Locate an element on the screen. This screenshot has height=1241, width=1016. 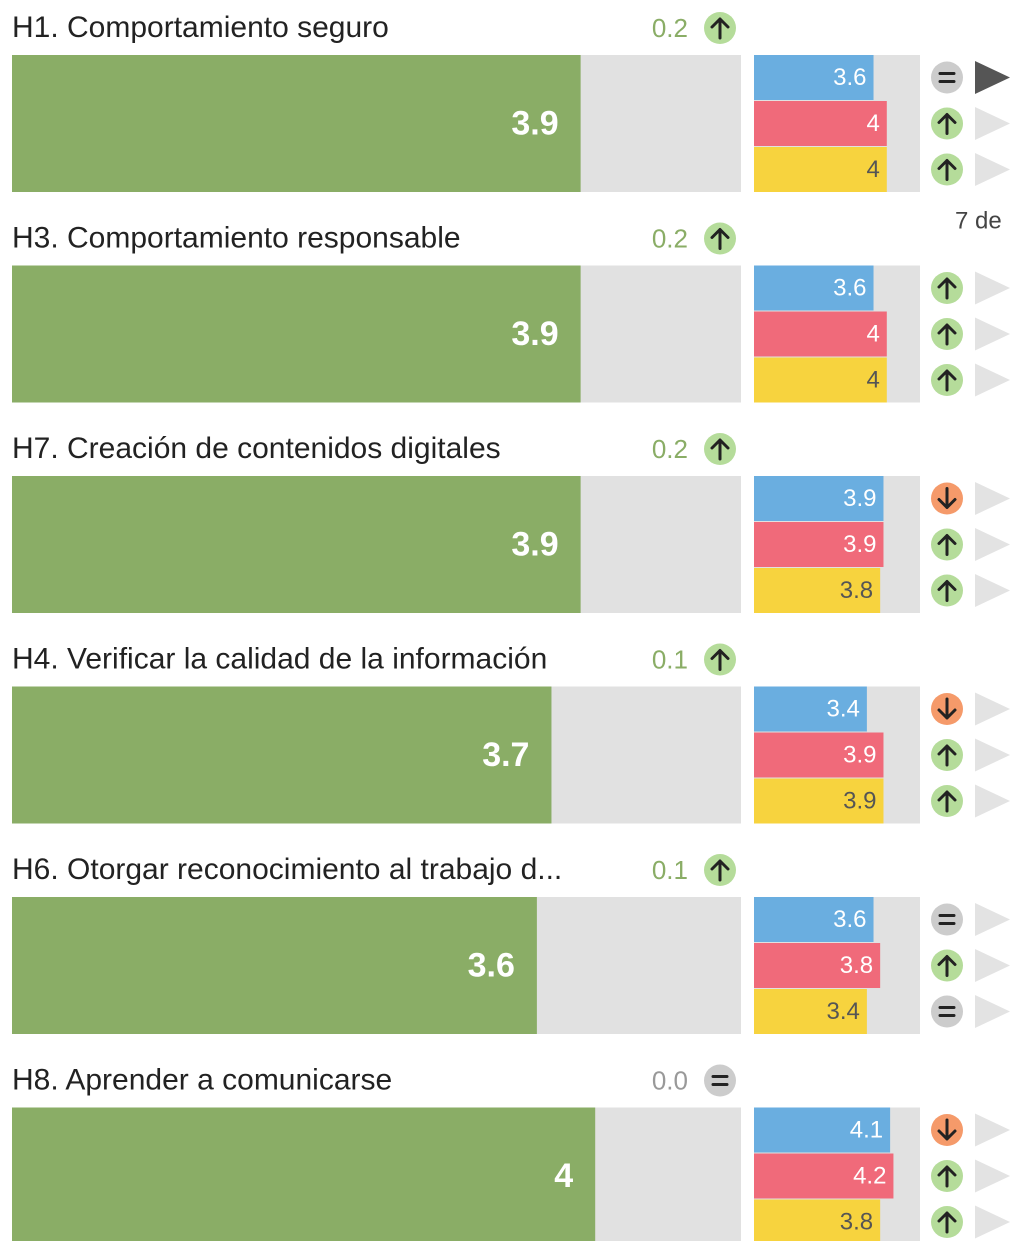
main-value: 3.7 is located at coordinates (505, 755).